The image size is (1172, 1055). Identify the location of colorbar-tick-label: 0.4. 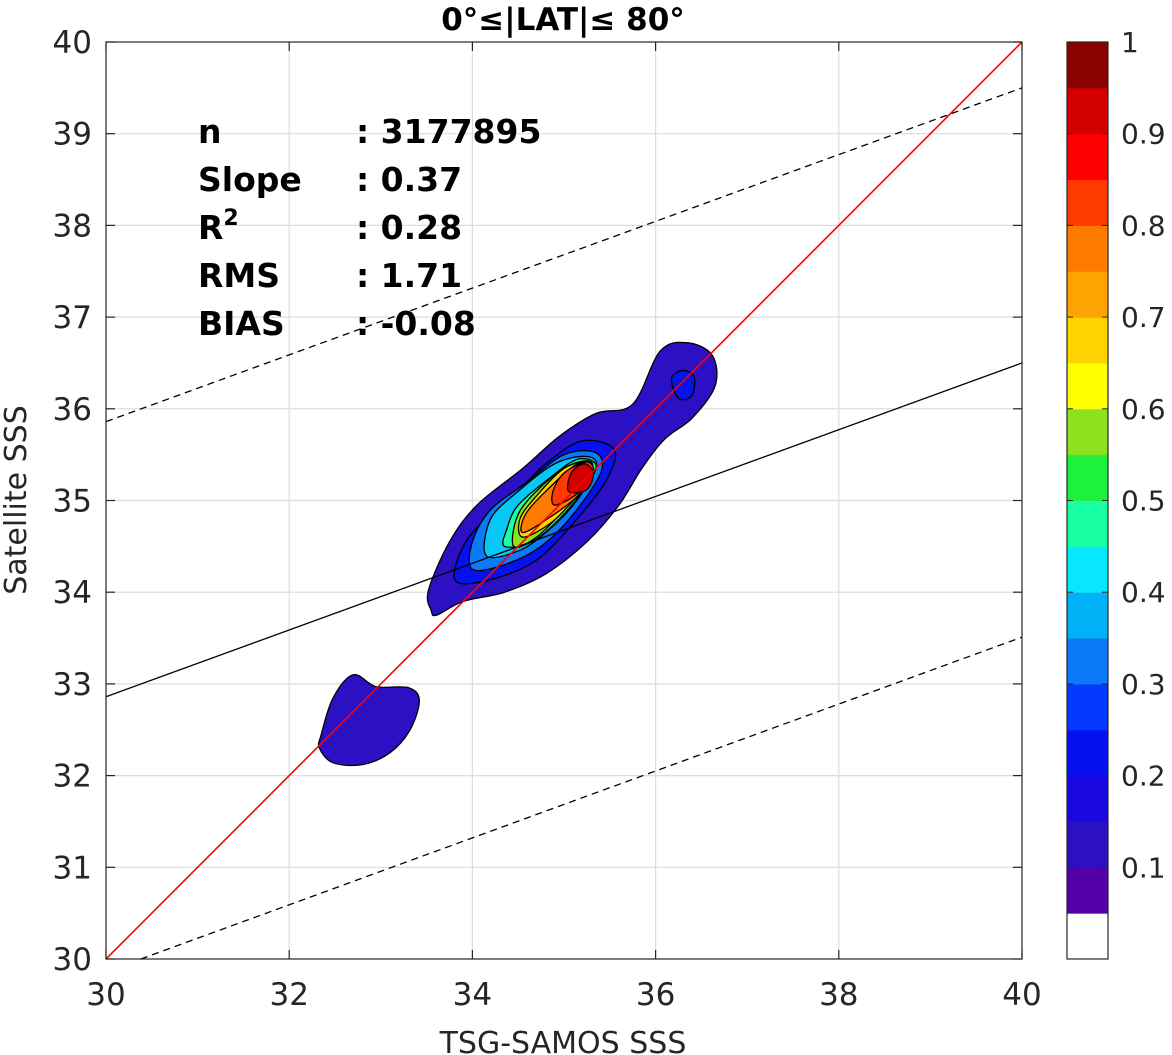
(1143, 592).